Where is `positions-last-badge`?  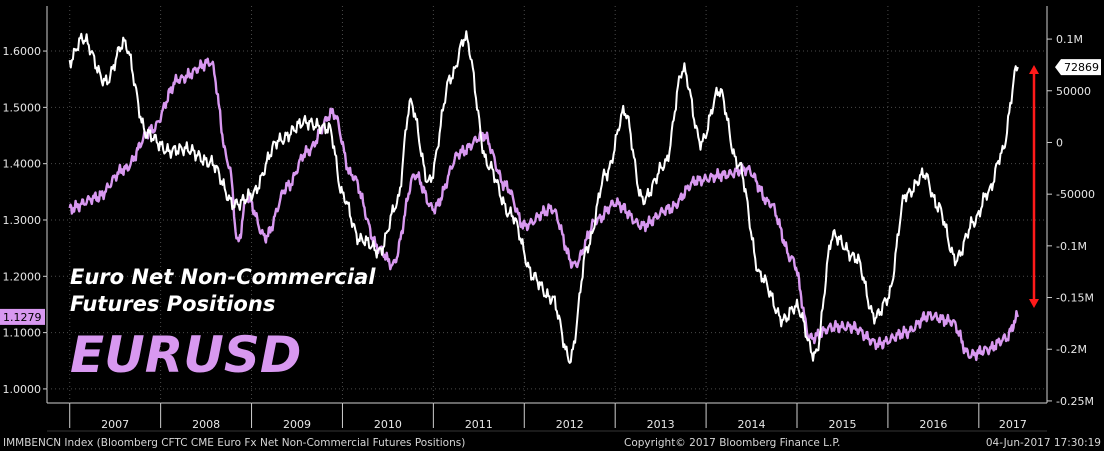
positions-last-badge is located at coordinates (1078, 67).